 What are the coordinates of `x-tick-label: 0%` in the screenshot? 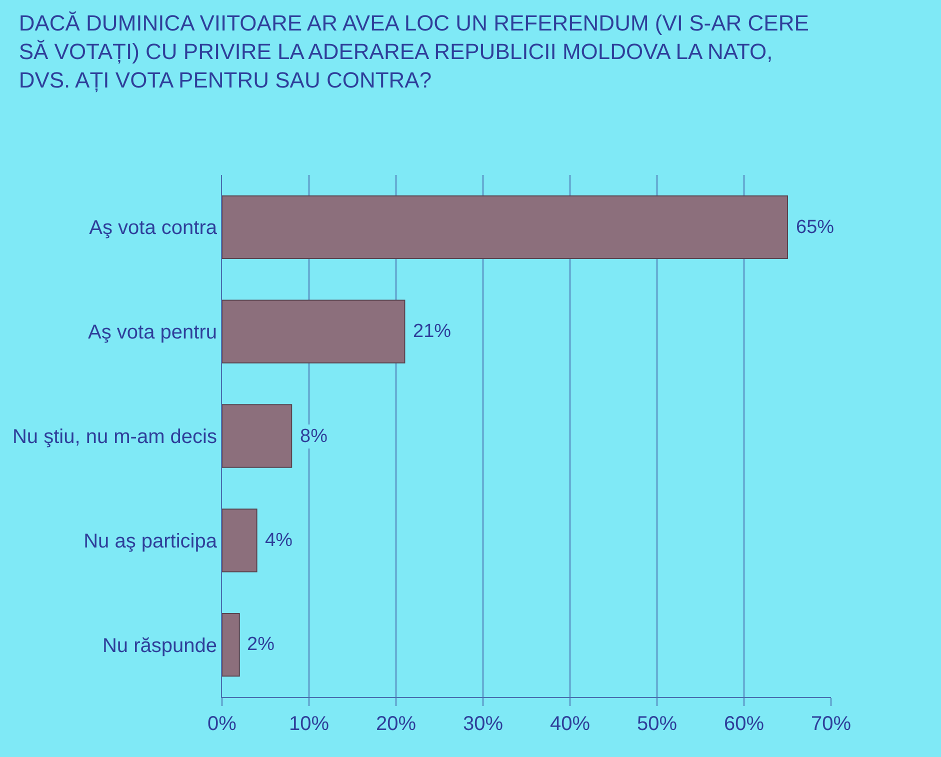 It's located at (222, 724).